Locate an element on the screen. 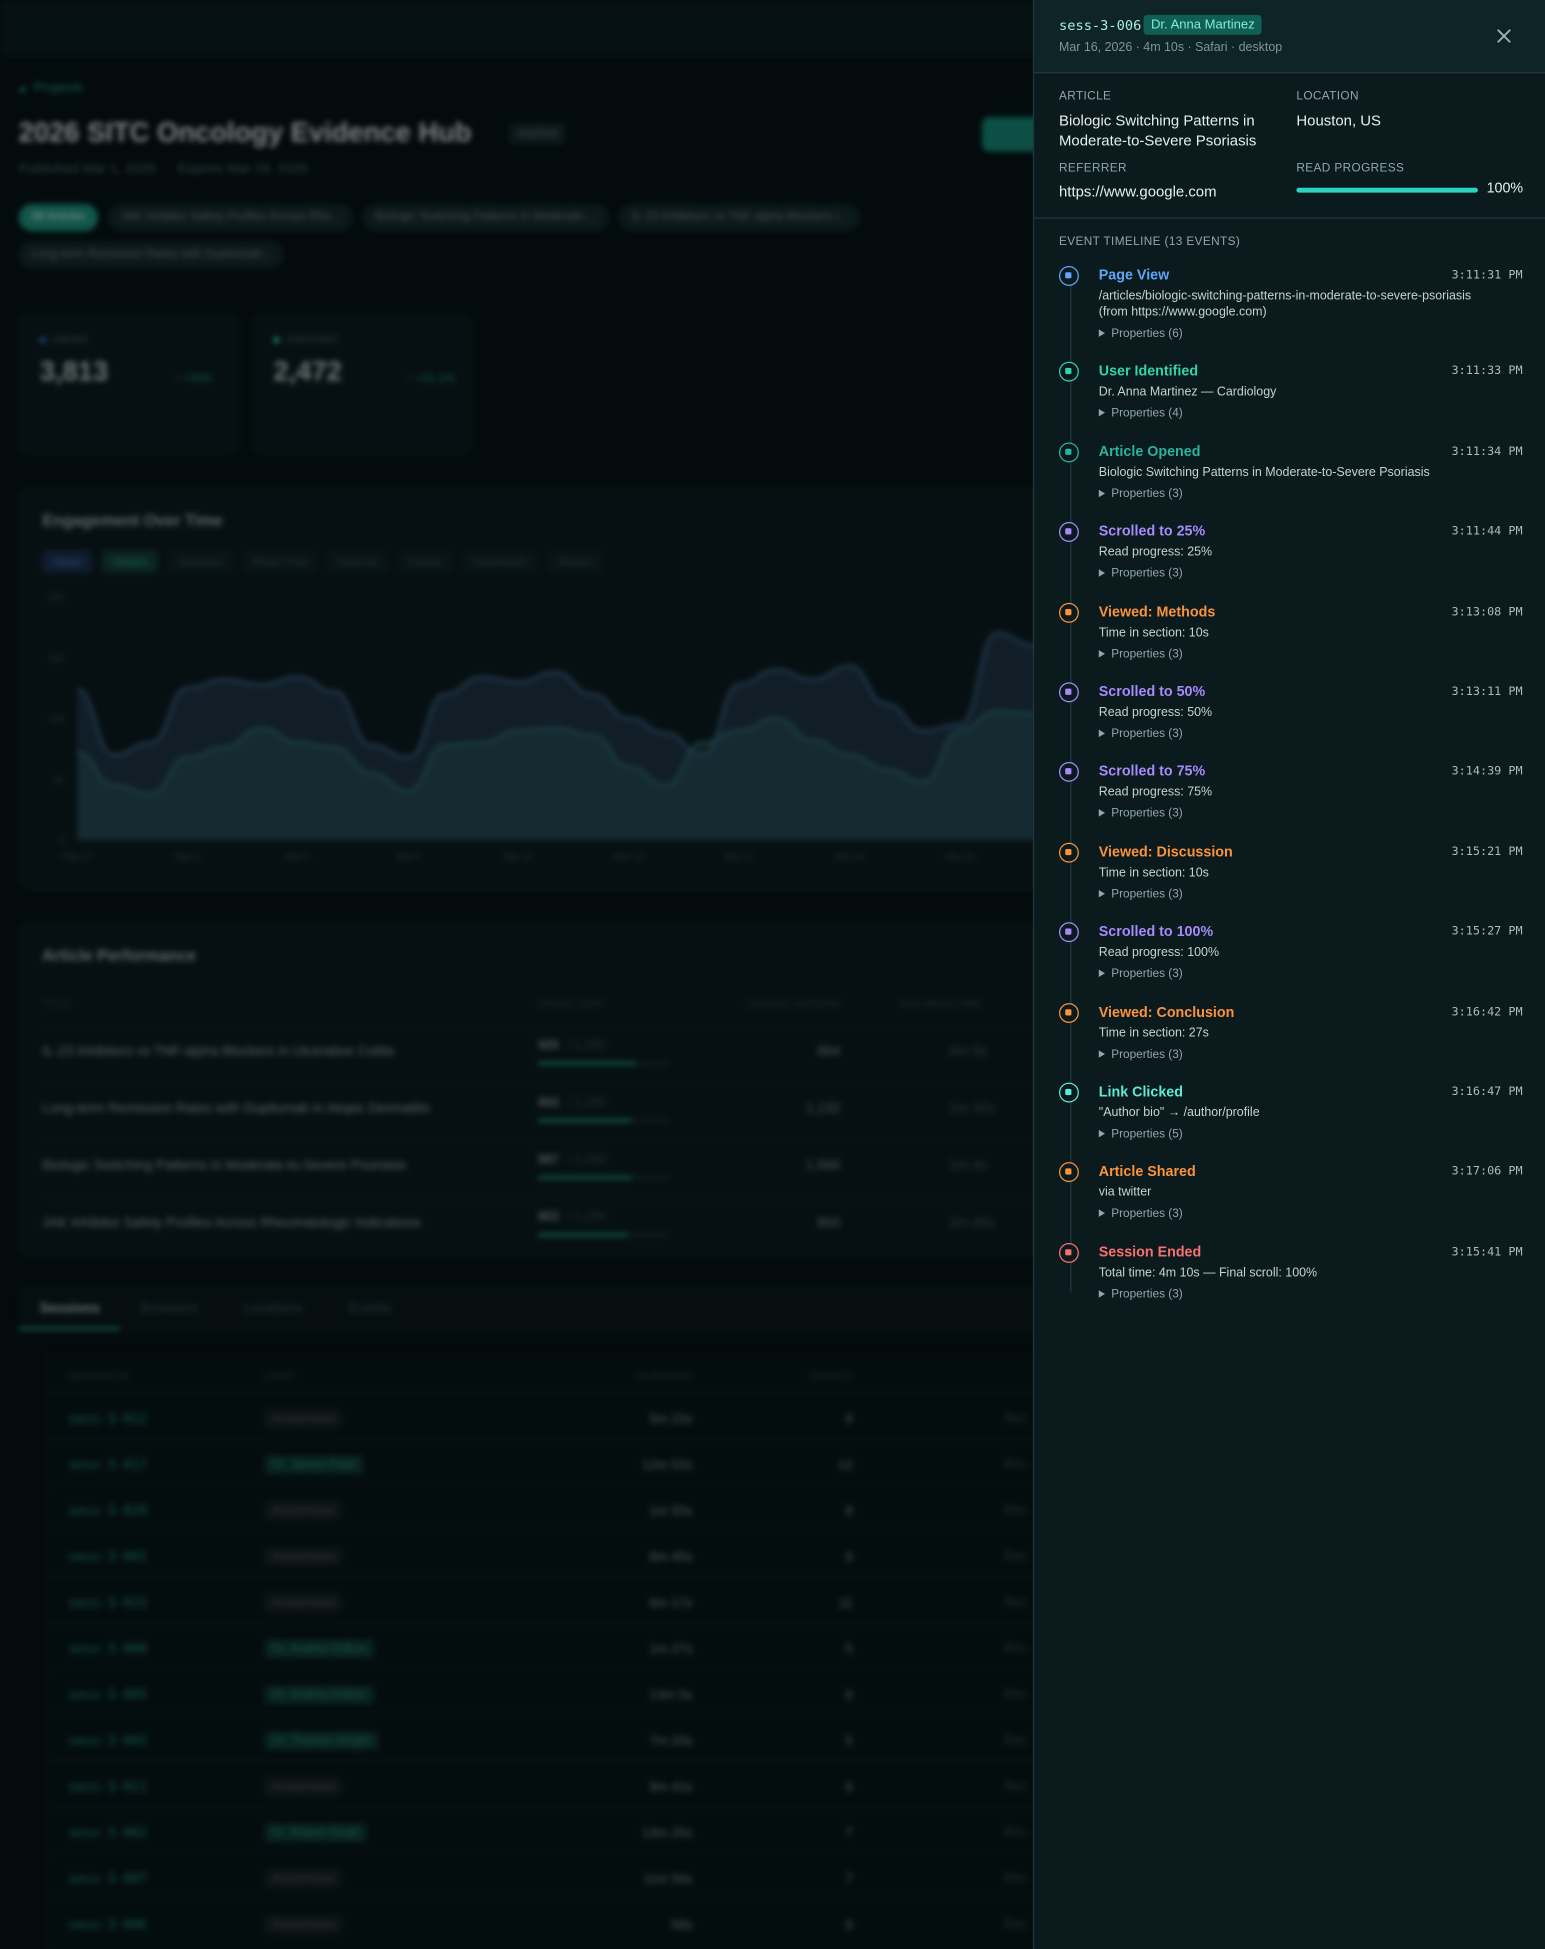  field-value: https://www.google.com is located at coordinates (1138, 191).